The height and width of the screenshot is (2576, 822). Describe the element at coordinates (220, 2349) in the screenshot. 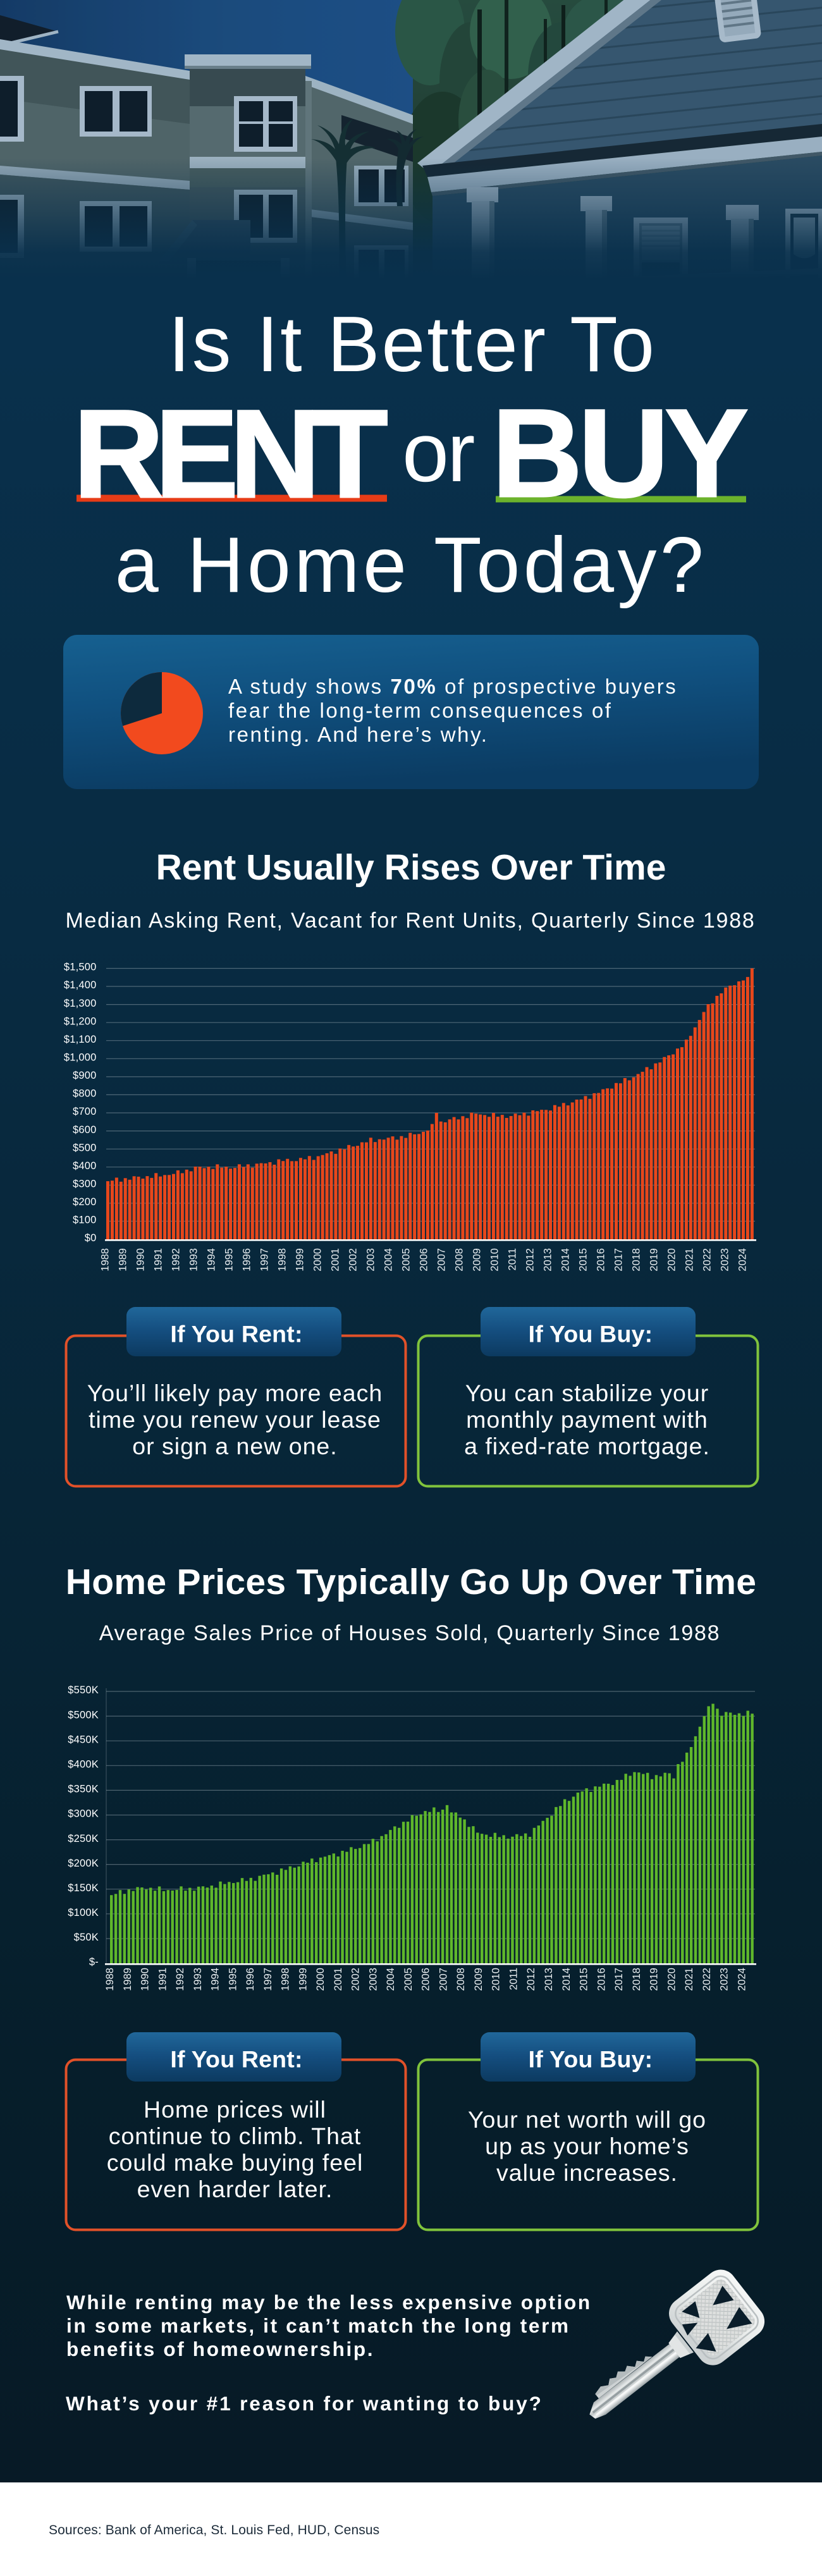

I see `svg-text: benefits of homeownership.` at that location.